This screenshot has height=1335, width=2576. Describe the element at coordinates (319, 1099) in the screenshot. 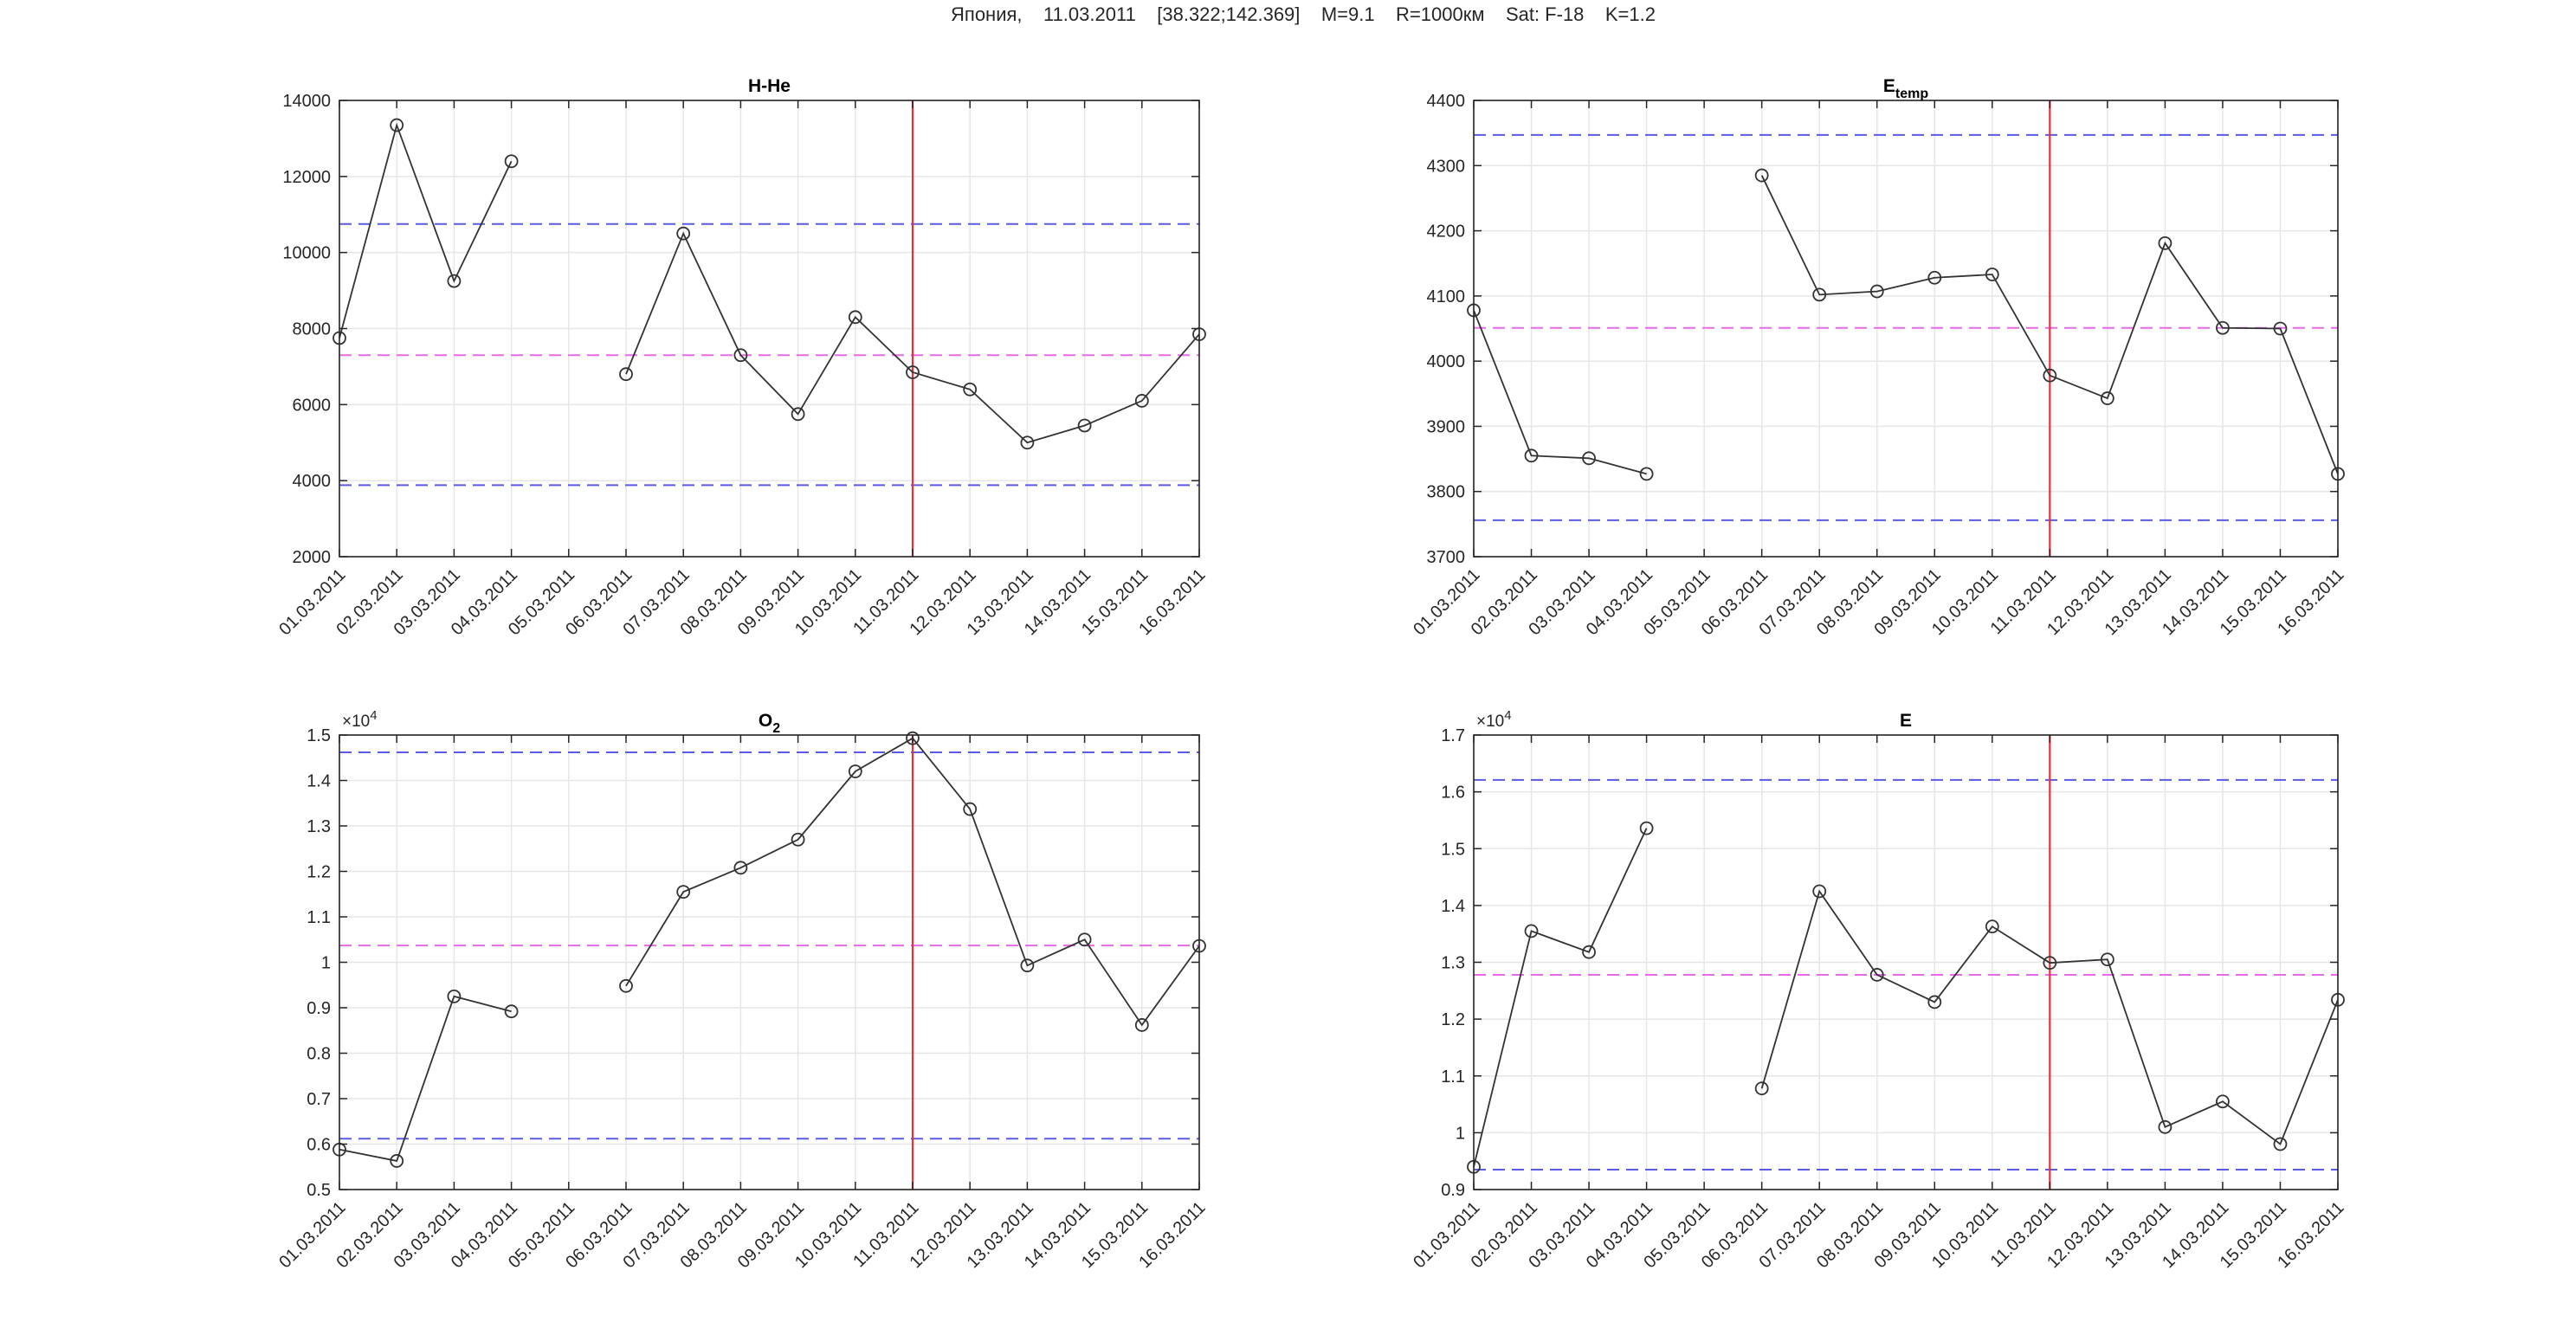

I see `y-tick-label: 0.7` at that location.